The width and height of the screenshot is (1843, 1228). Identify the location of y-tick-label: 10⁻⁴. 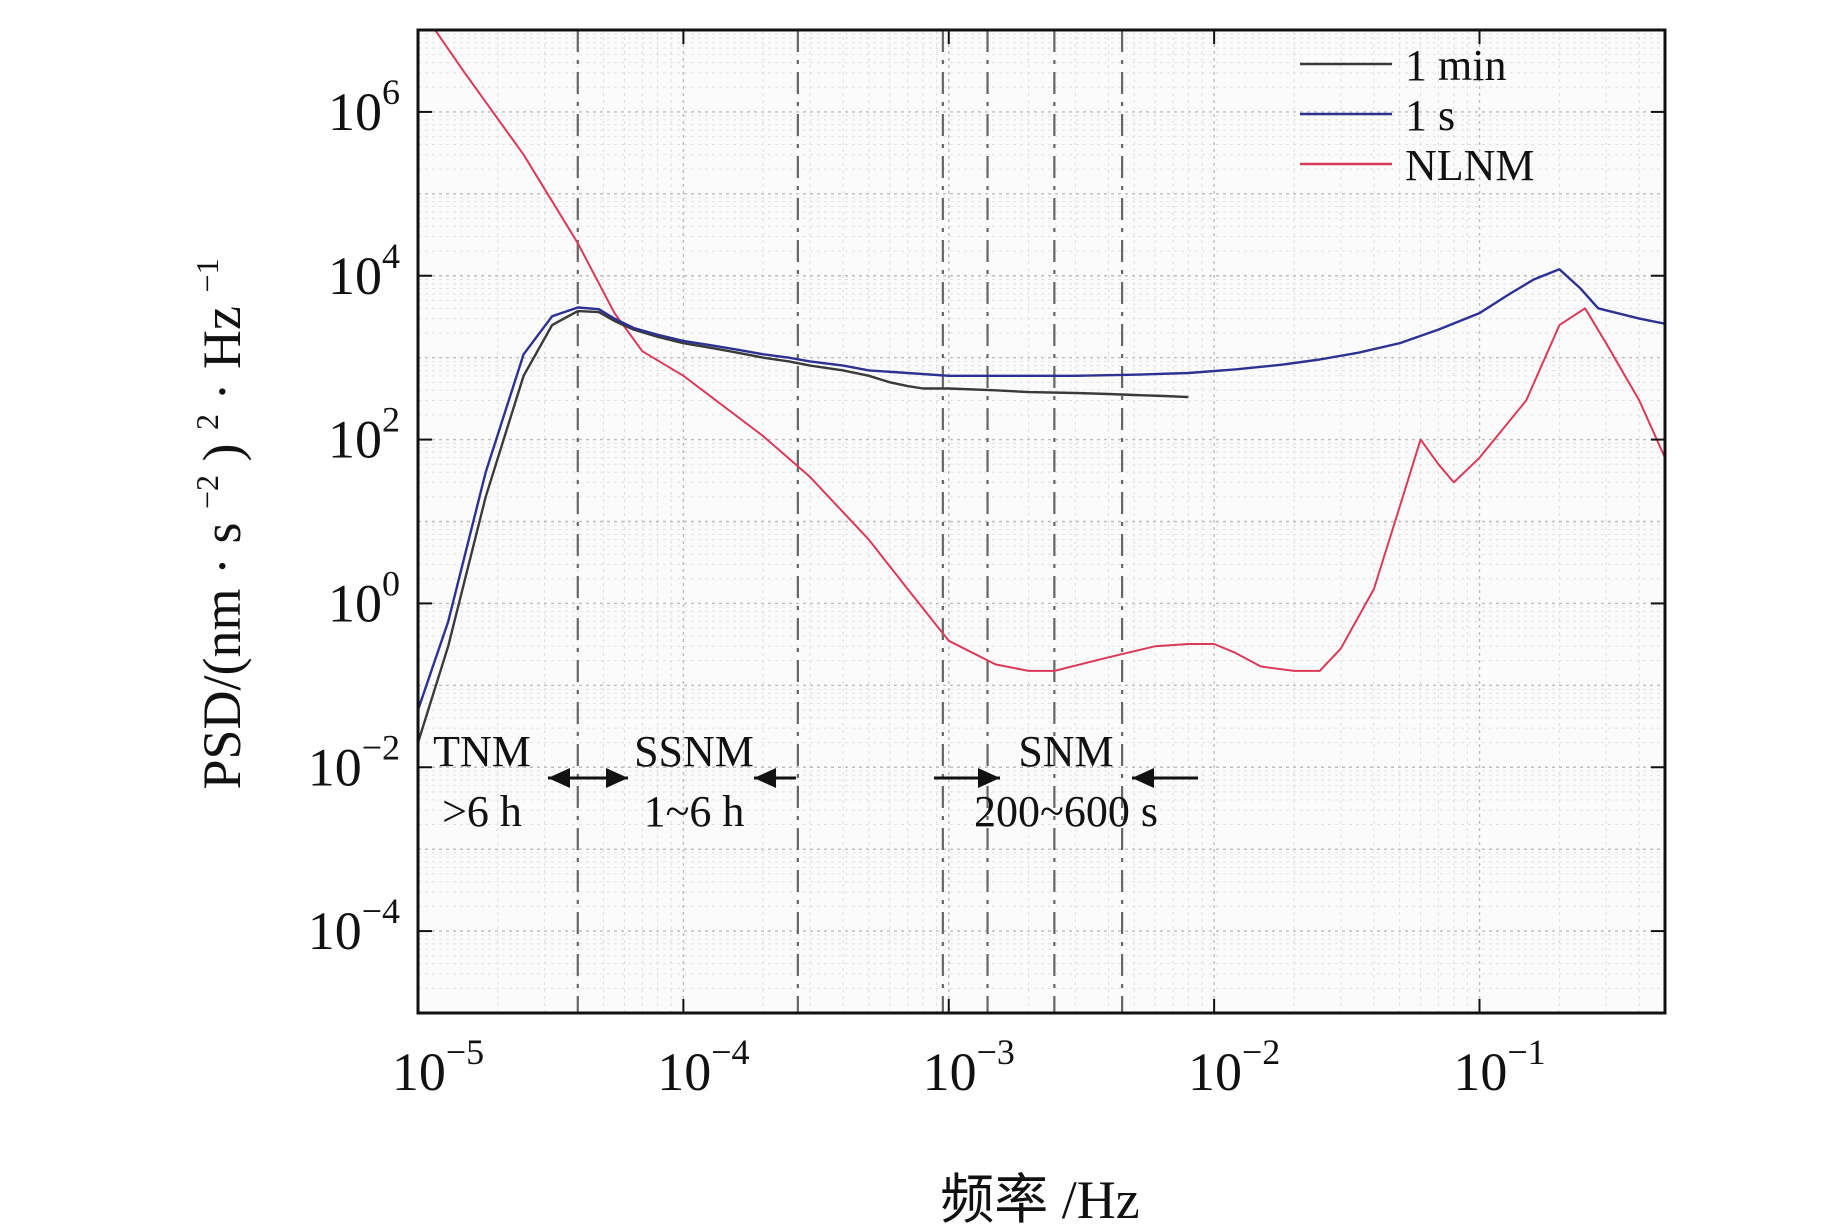
(354, 926).